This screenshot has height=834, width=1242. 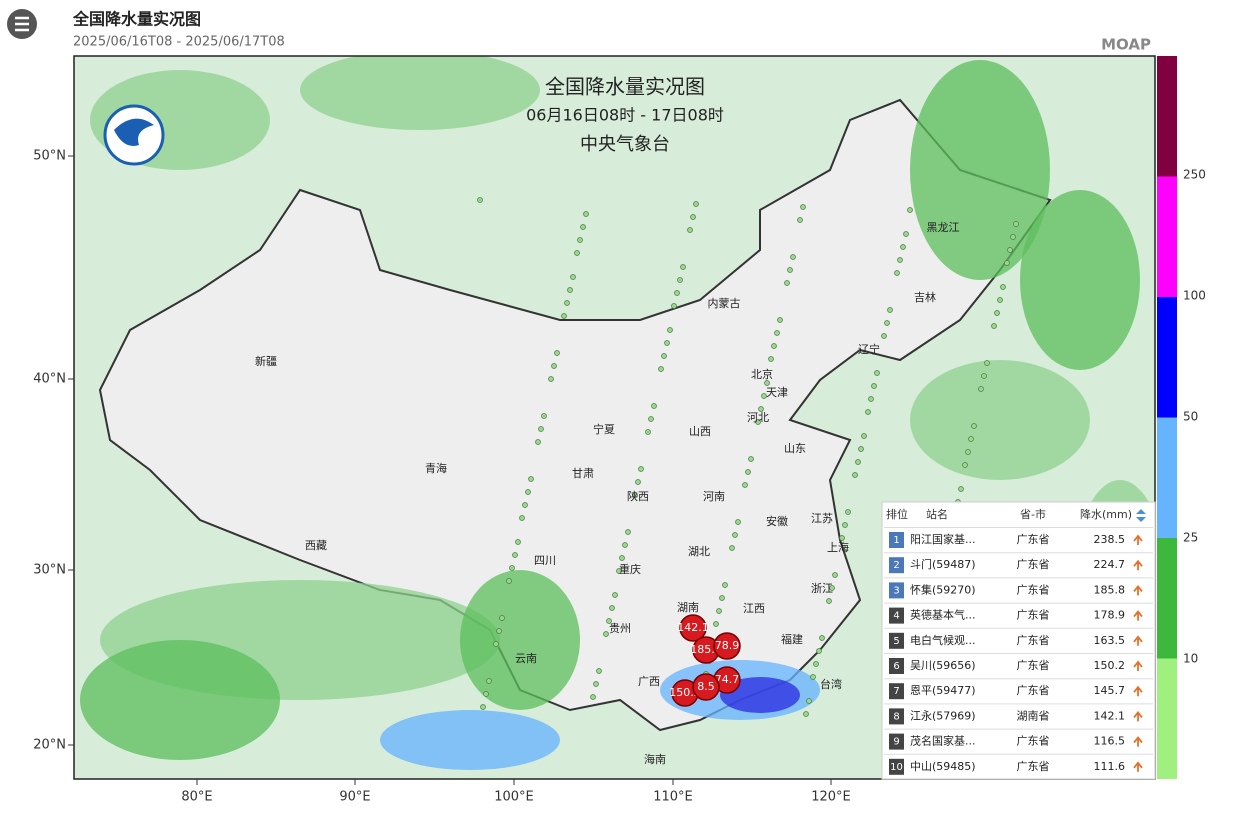 What do you see at coordinates (1033, 514) in the screenshot?
I see `table-header: 省-市` at bounding box center [1033, 514].